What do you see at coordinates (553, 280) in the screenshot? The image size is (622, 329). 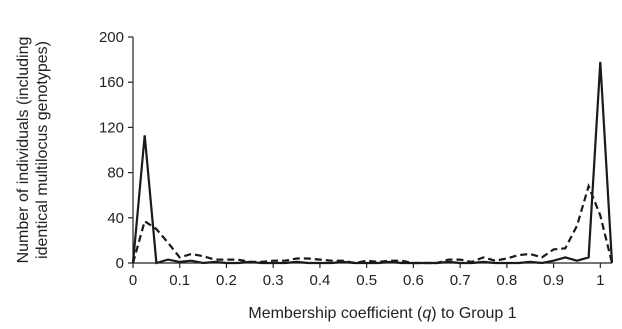 I see `x-tick-label: 0.9` at bounding box center [553, 280].